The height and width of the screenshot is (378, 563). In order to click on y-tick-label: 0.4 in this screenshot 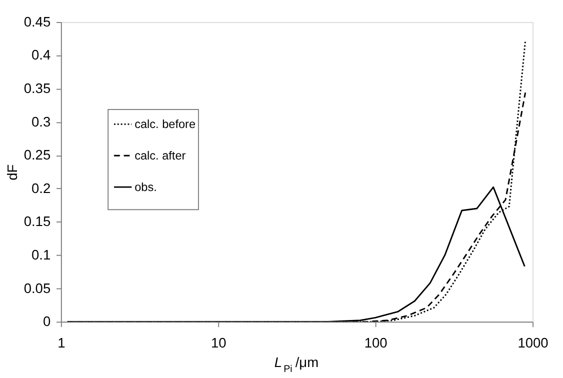, I will do `click(41, 55)`.